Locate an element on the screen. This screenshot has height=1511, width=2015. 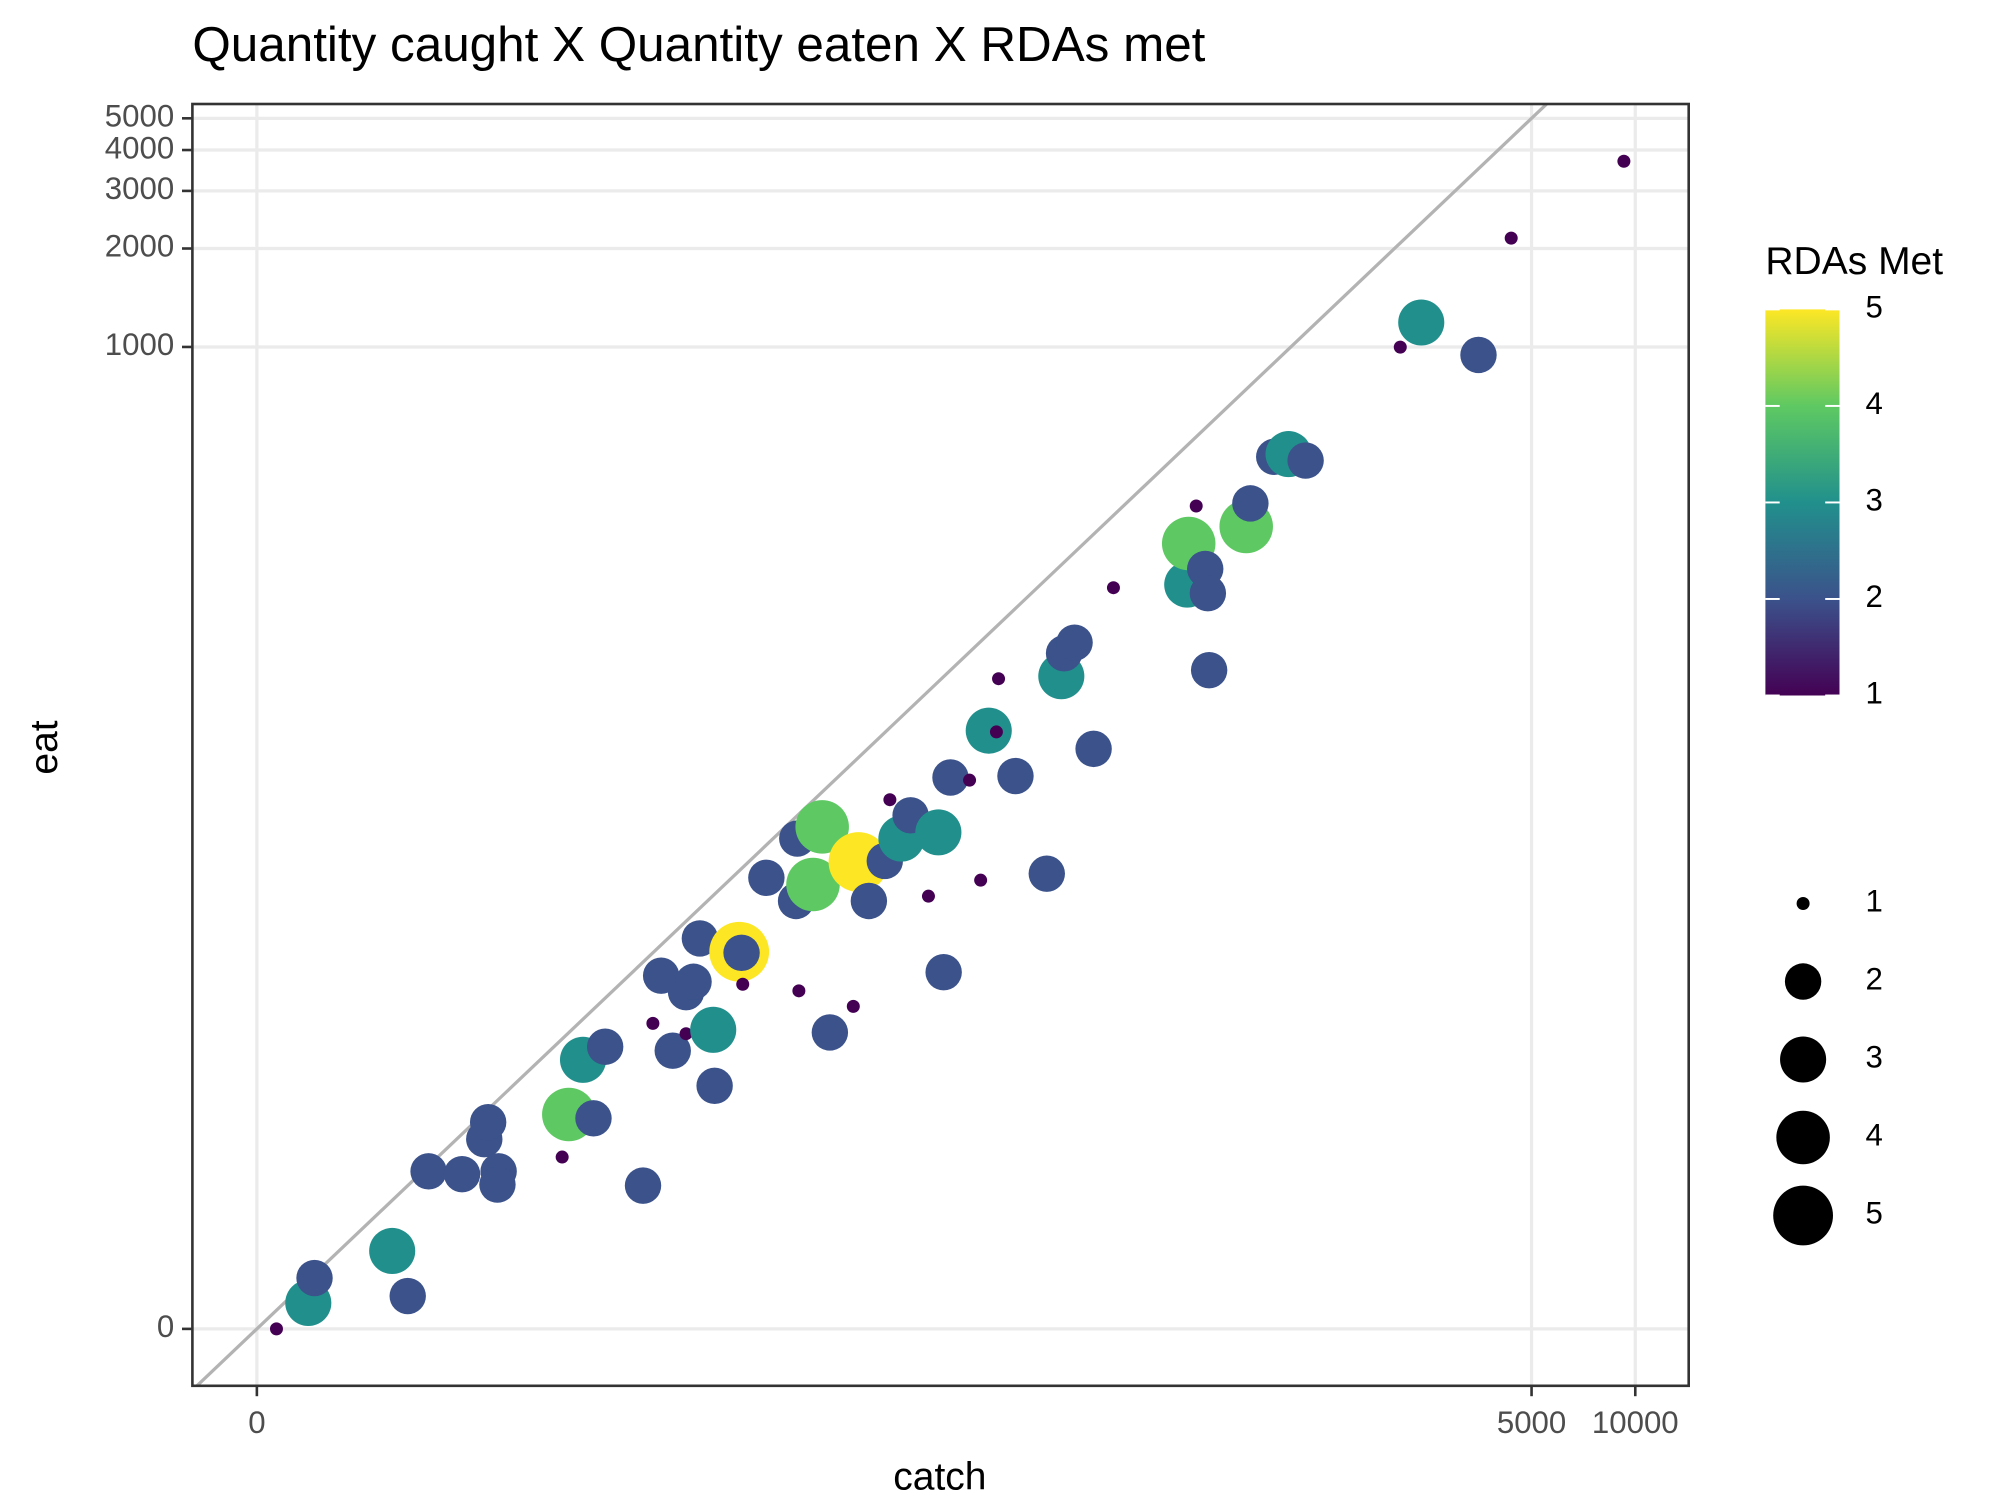
size-legend-label: 4 is located at coordinates (1873, 1135).